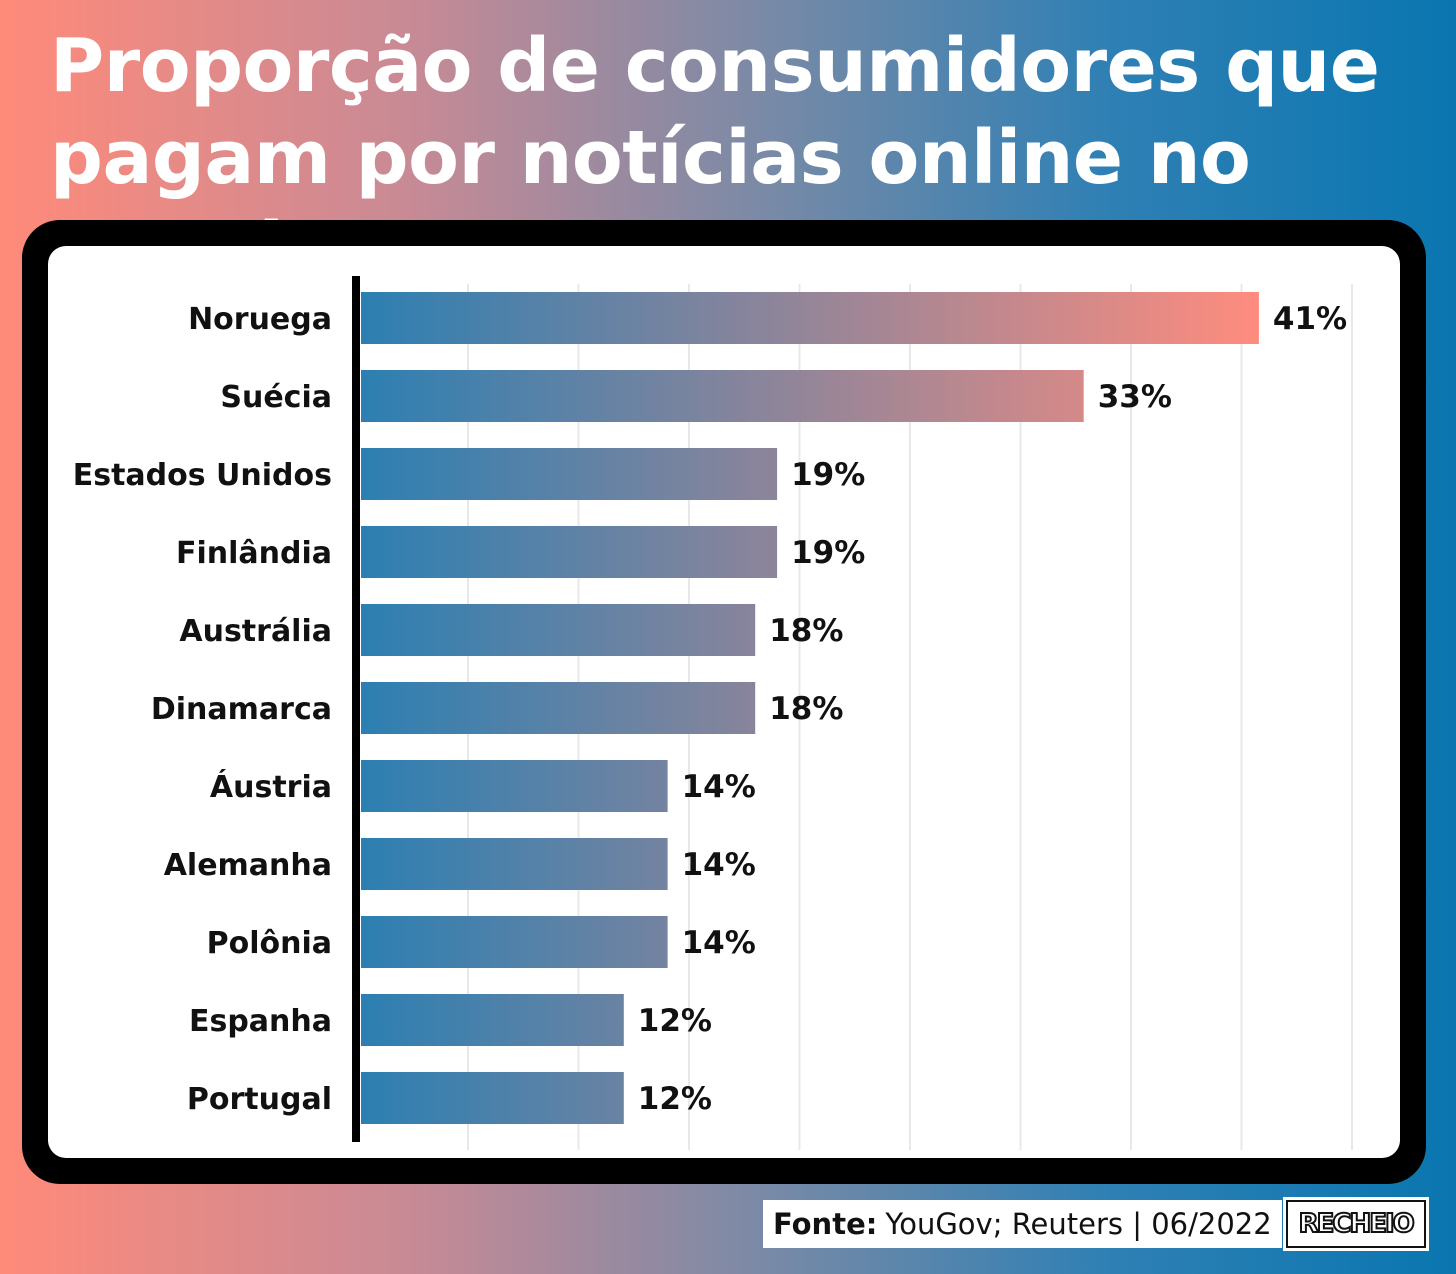  Describe the element at coordinates (269, 943) in the screenshot. I see `category-label: Polônia` at that location.